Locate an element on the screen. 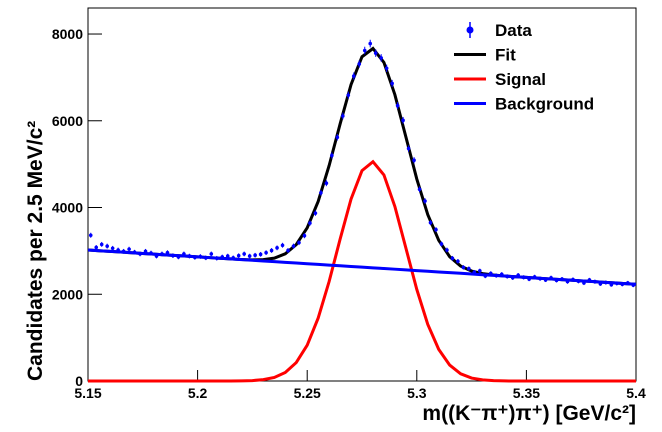  legend-marker is located at coordinates (470, 30).